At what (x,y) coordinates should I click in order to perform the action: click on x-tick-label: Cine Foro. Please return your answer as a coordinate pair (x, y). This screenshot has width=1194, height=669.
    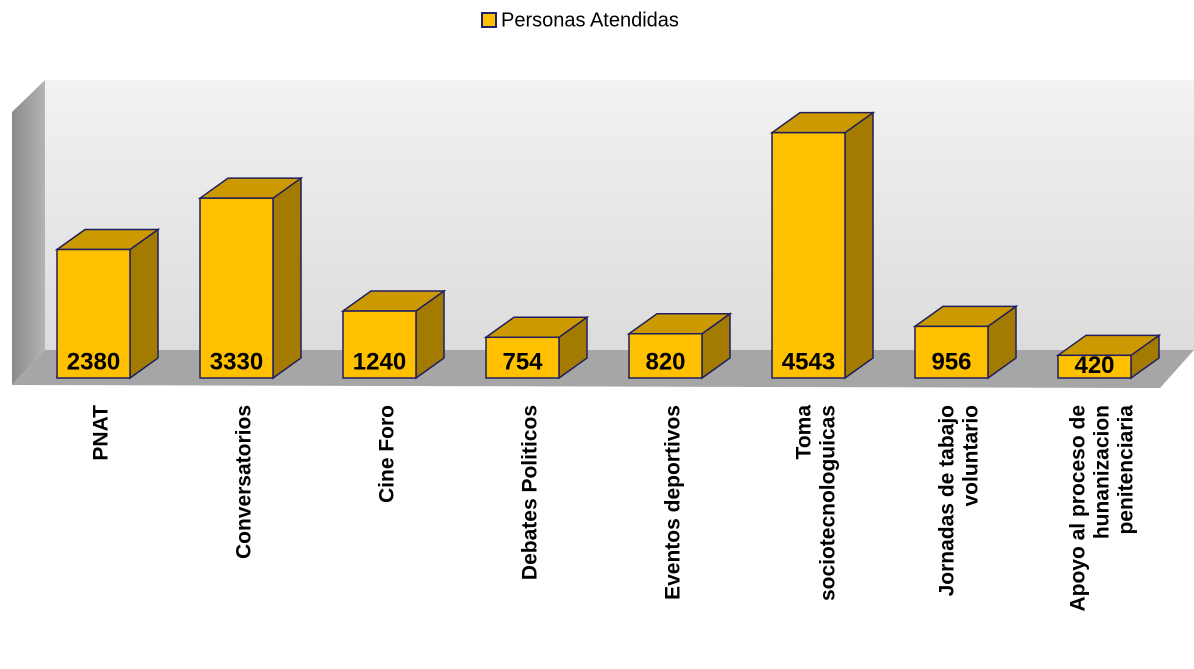
    Looking at the image, I should click on (387, 454).